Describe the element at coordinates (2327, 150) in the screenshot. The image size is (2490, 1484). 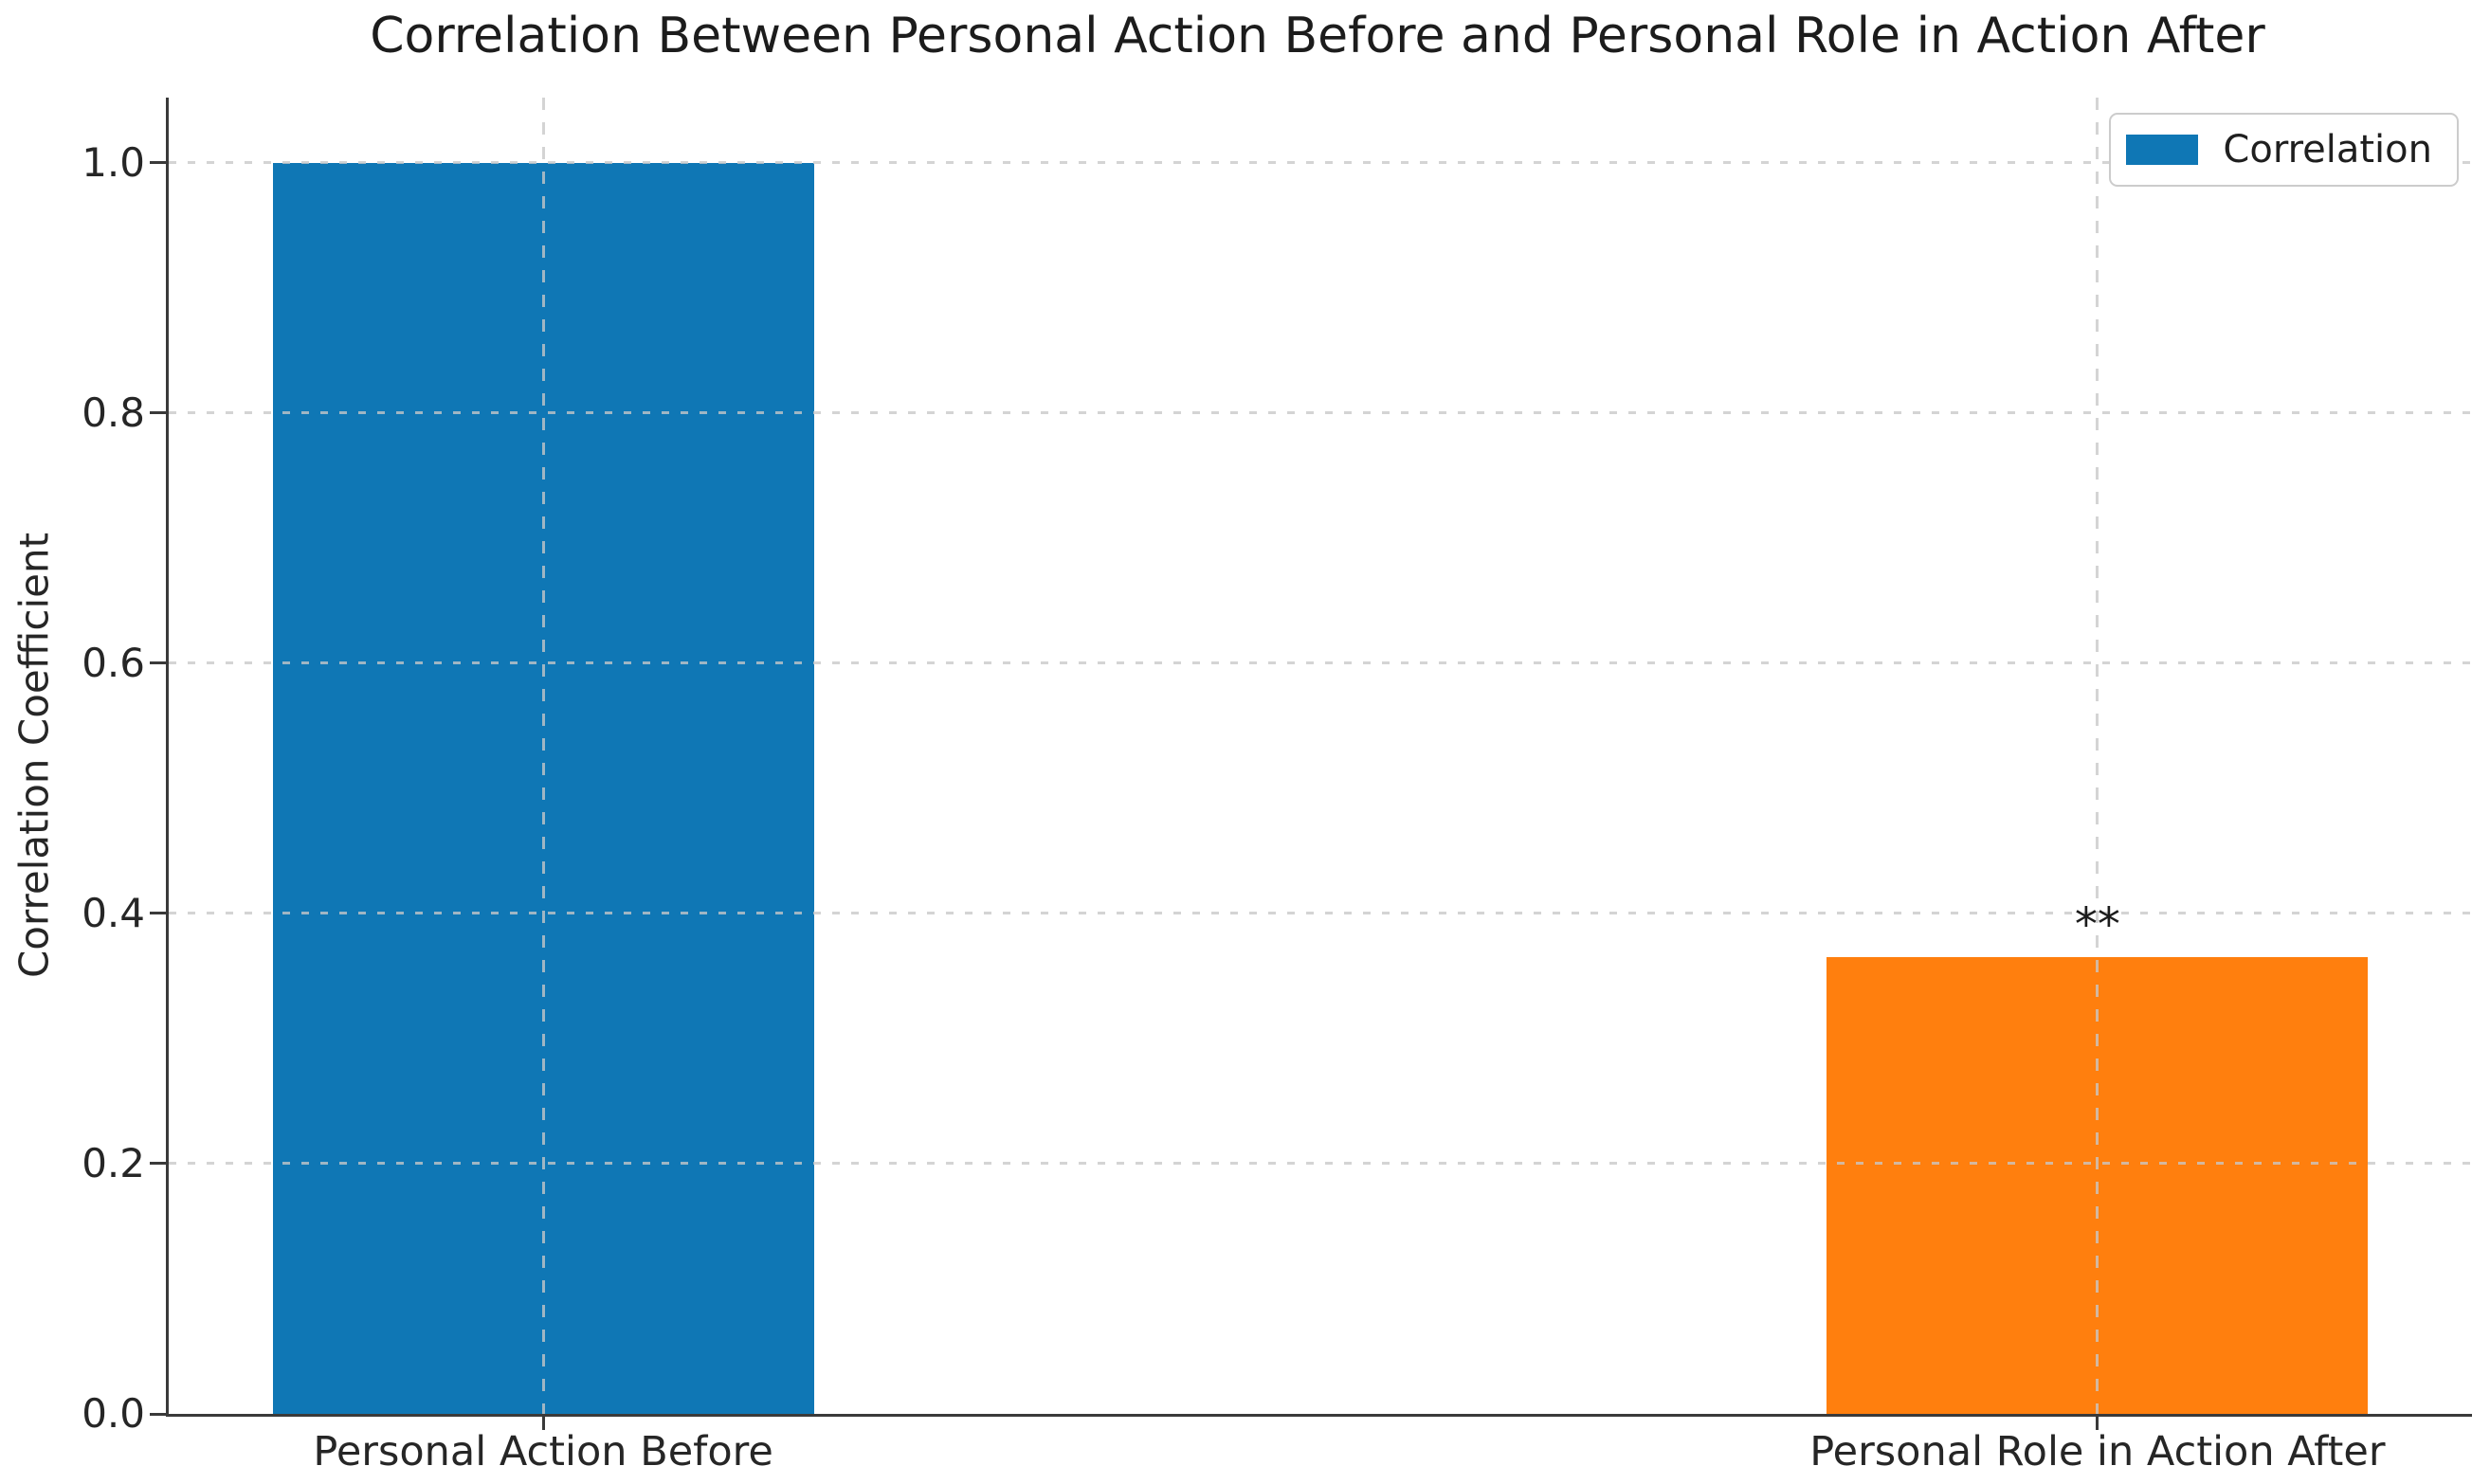
I see `legend-label: Correlation` at that location.